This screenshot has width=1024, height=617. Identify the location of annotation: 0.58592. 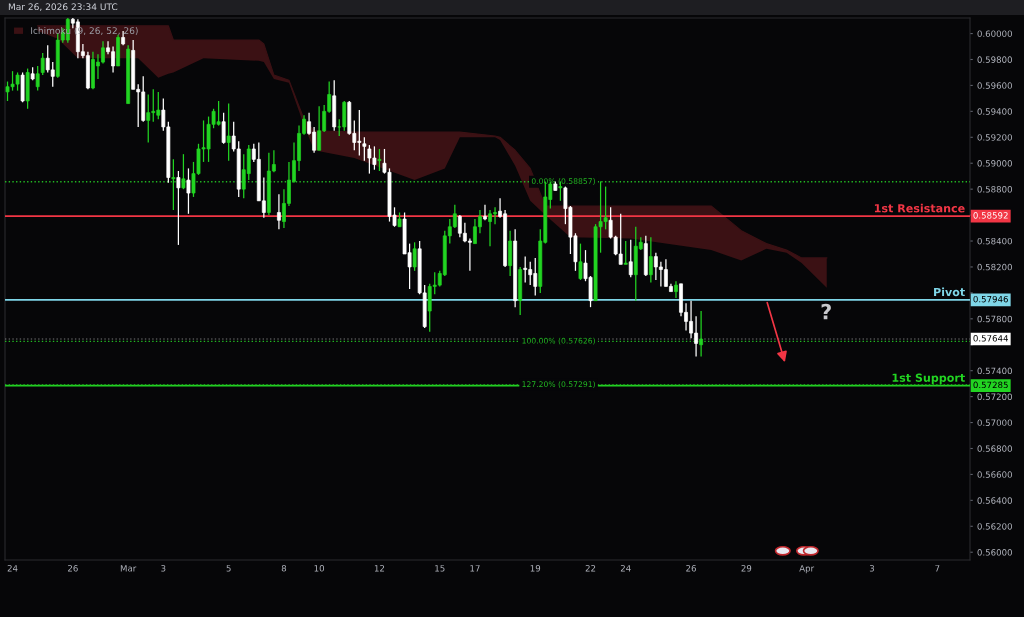
(990, 215).